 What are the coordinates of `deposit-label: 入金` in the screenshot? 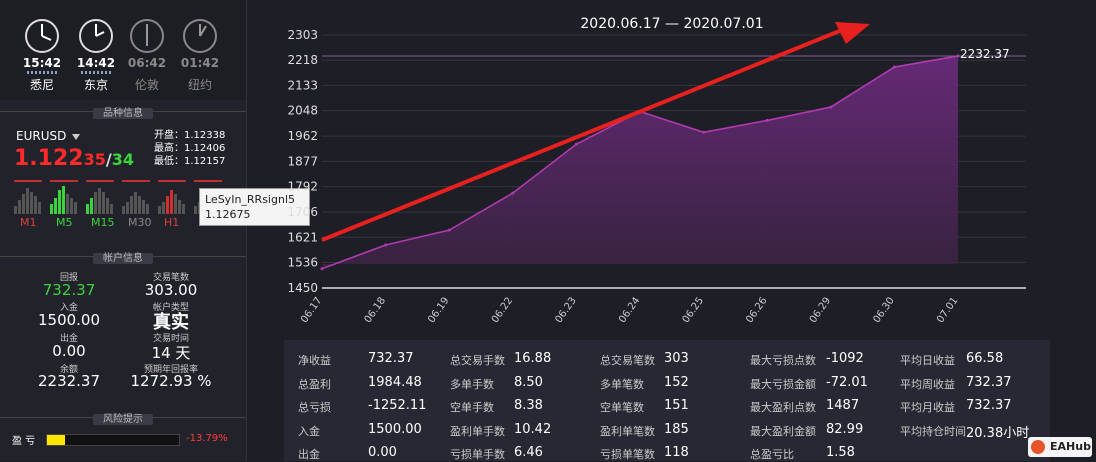 It's located at (68, 308).